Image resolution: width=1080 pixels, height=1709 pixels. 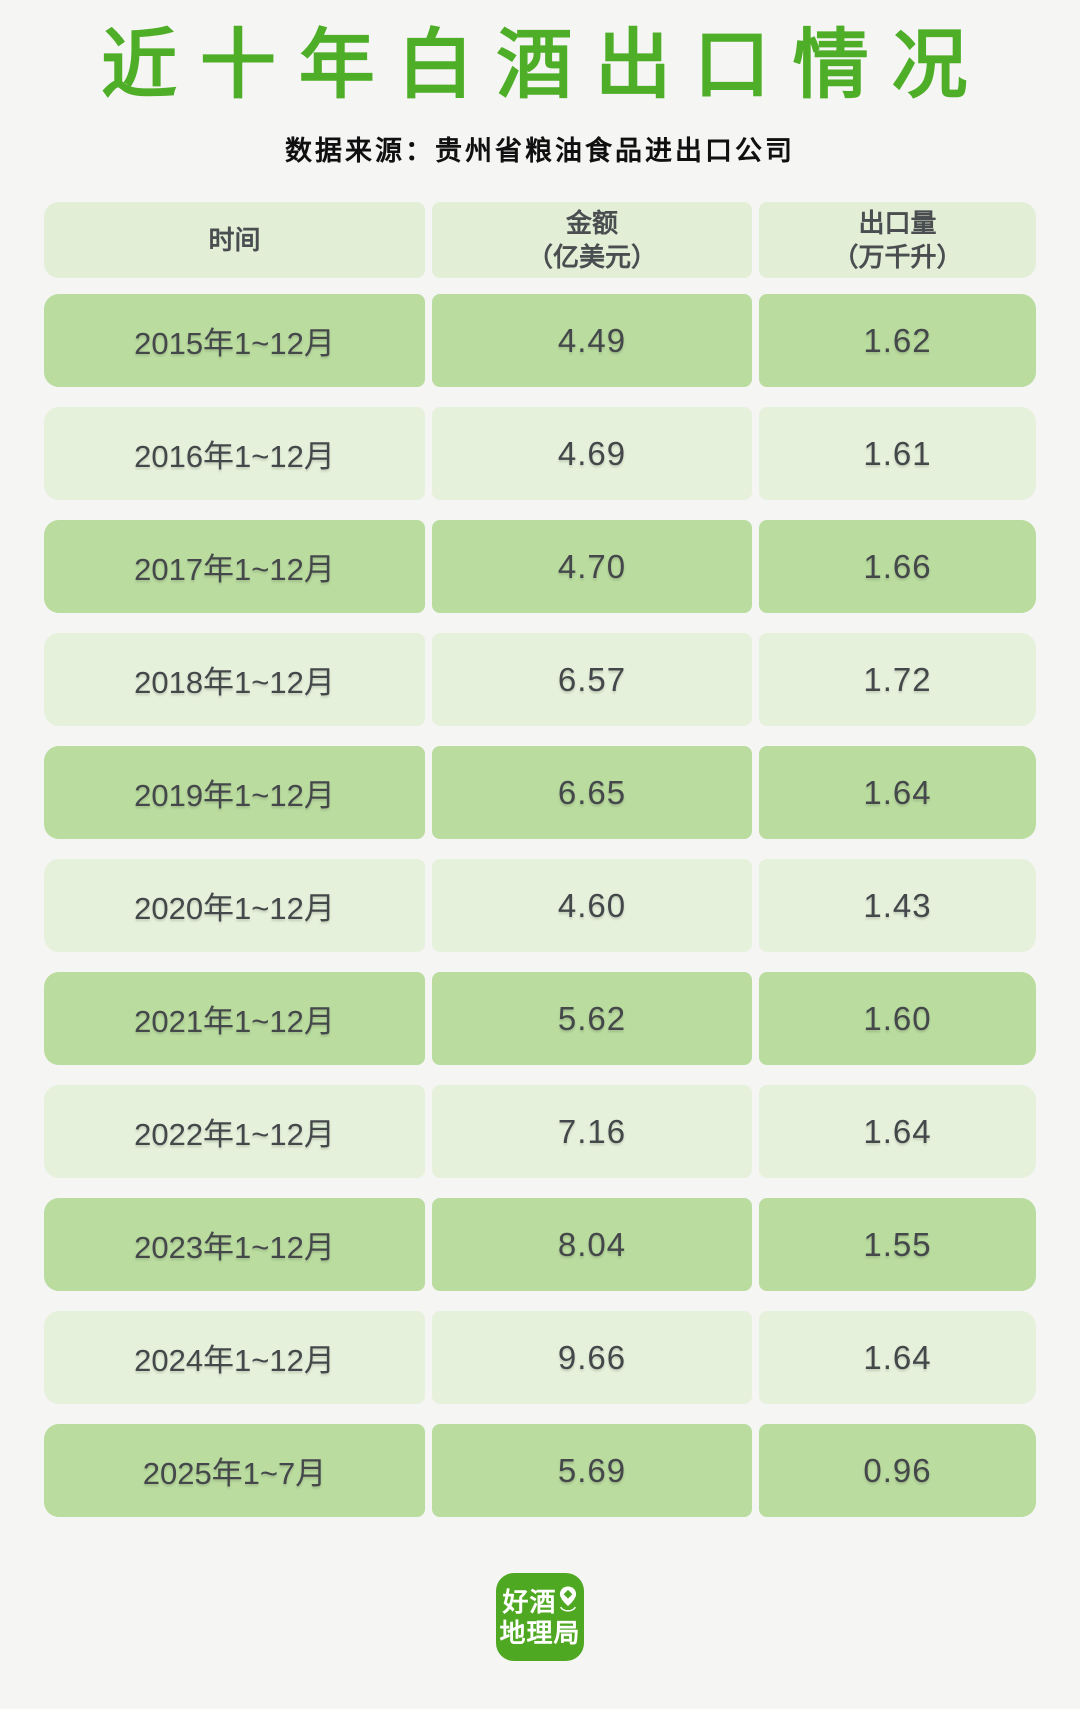 I want to click on cell-amount: 5.69, so click(x=592, y=1471).